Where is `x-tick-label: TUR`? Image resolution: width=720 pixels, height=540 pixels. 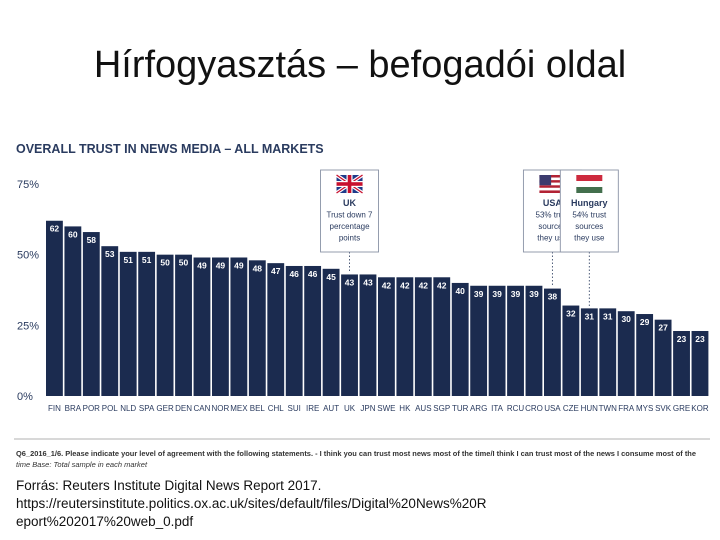 x-tick-label: TUR is located at coordinates (460, 408).